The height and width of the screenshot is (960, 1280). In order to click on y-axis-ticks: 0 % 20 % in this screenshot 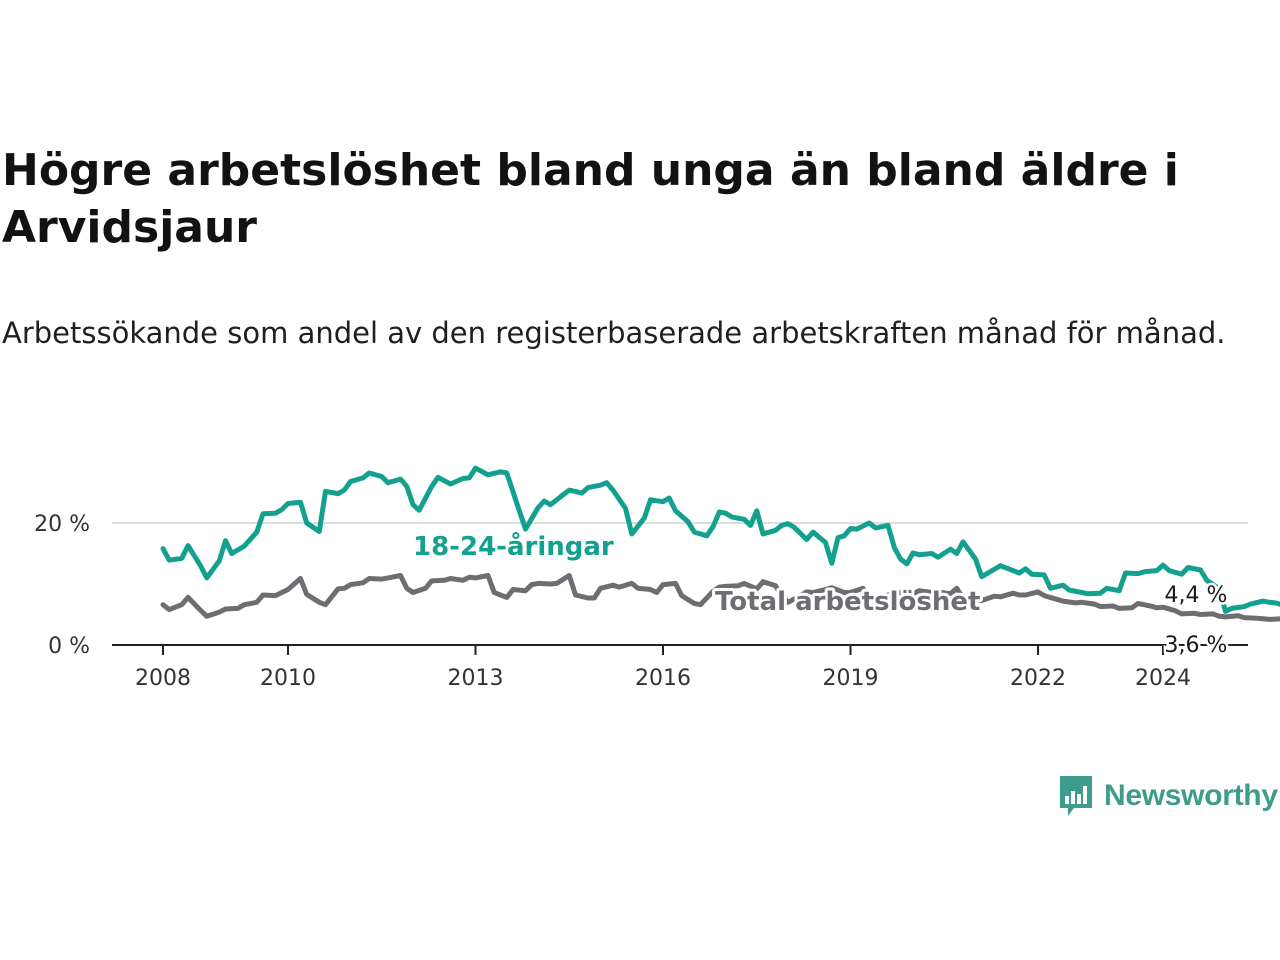, I will do `click(62, 585)`.